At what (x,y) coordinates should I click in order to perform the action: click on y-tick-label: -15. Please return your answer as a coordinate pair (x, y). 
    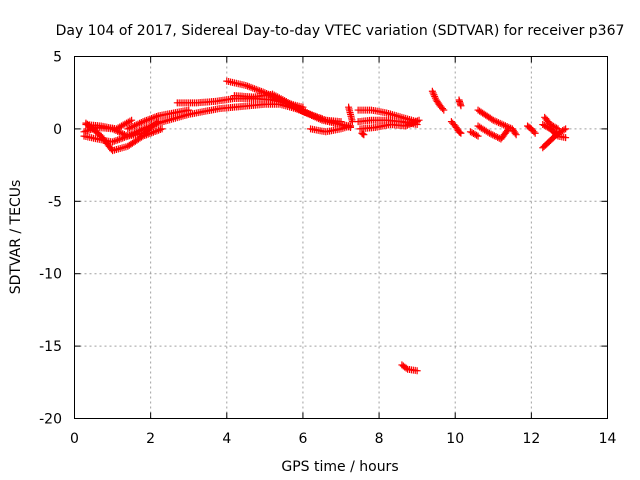
    Looking at the image, I should click on (50, 347).